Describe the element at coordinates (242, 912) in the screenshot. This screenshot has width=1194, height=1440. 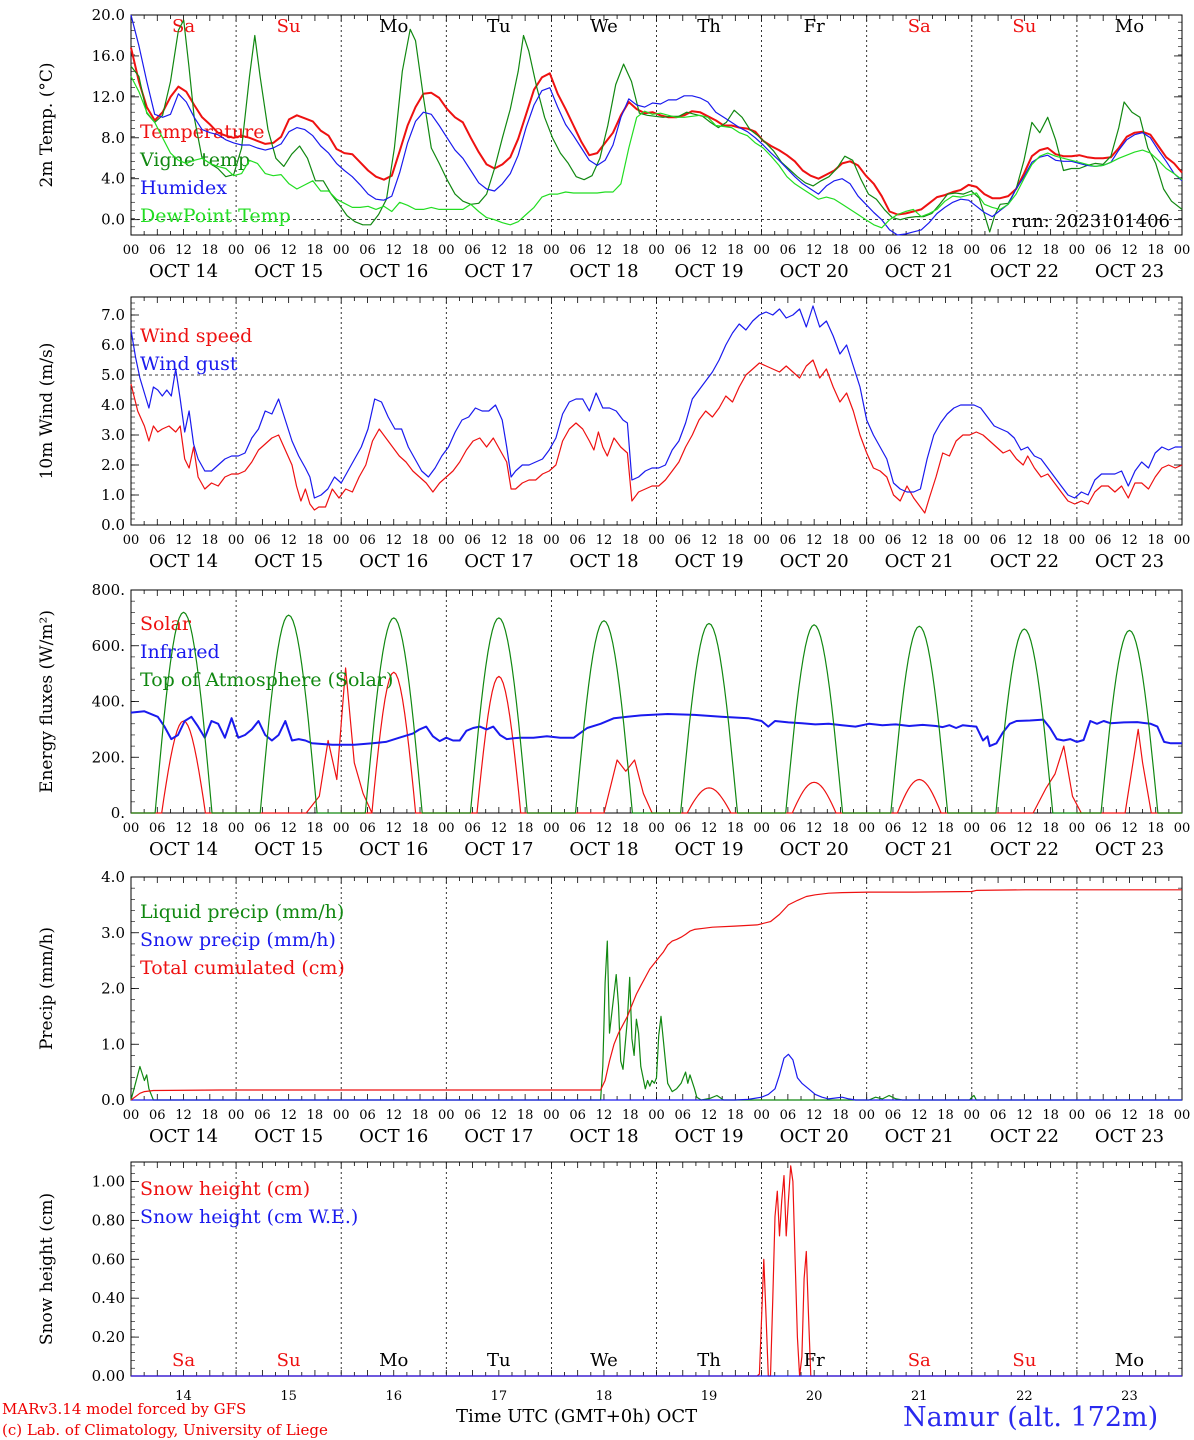
I see `legend-entry: Liquid precip (mm/h)` at that location.